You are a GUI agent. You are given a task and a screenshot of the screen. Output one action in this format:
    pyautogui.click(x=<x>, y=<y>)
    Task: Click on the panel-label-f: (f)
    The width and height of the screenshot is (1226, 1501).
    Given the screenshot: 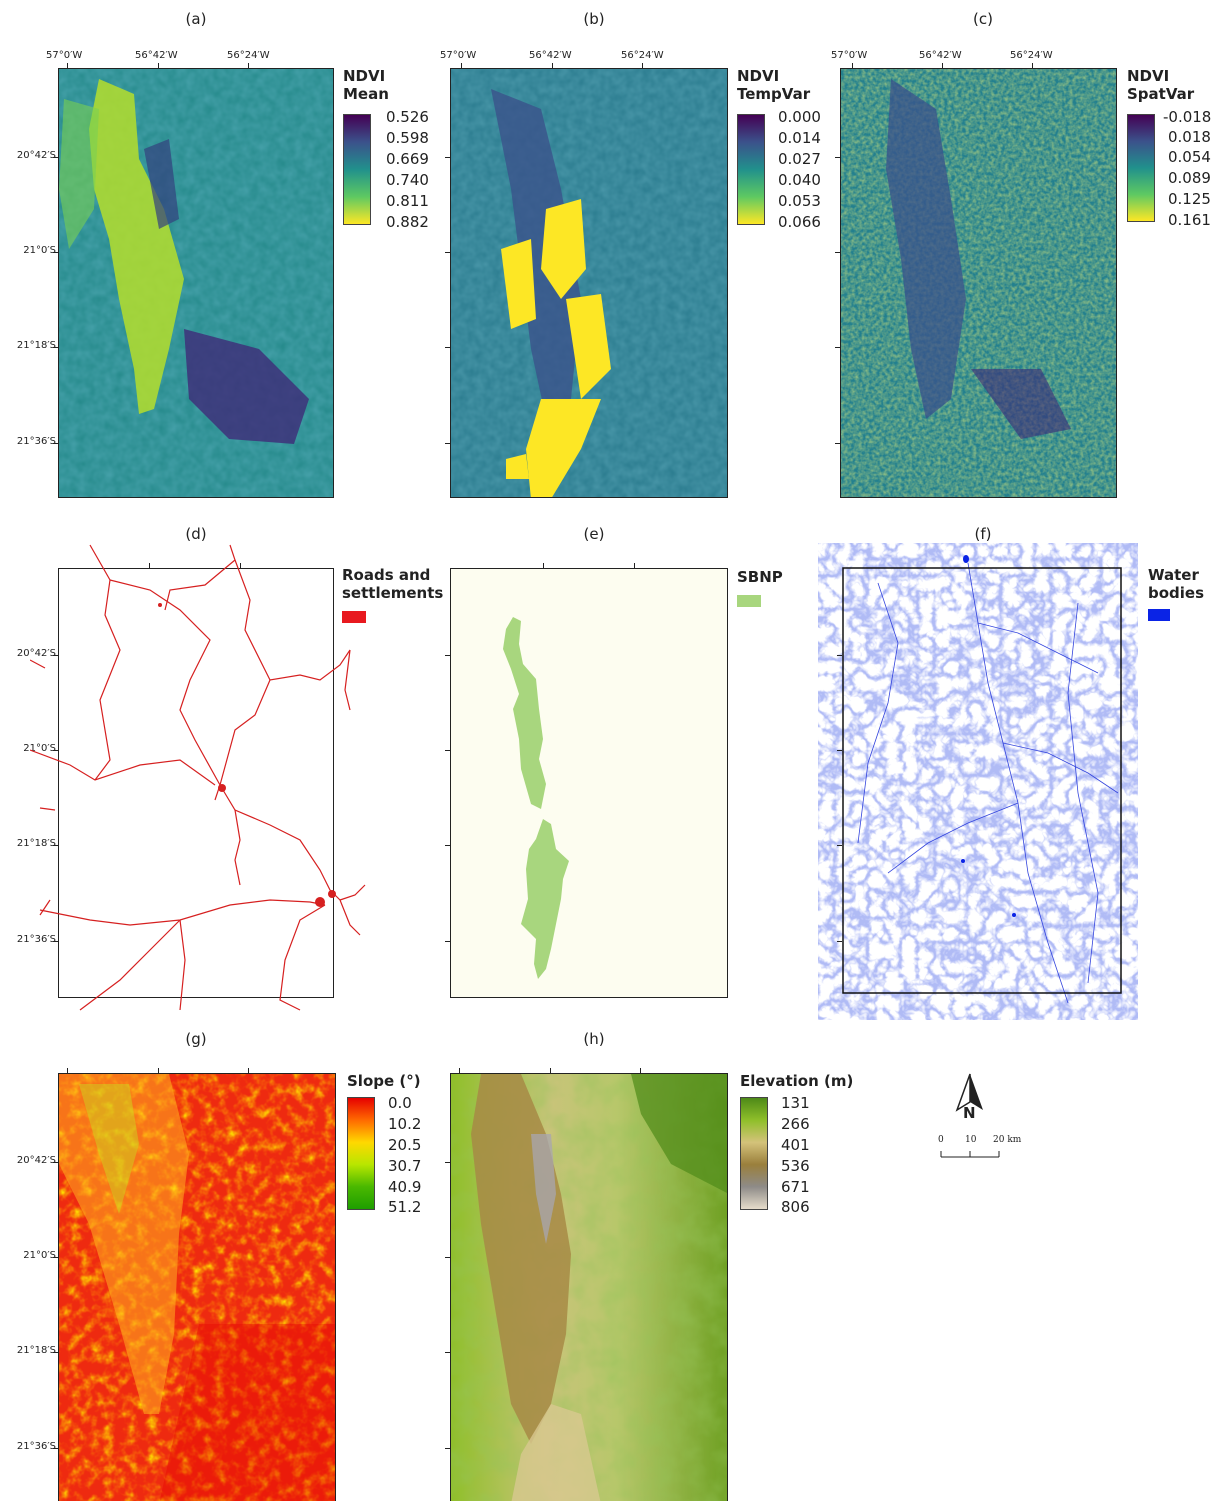 What is the action you would take?
    pyautogui.click(x=983, y=534)
    